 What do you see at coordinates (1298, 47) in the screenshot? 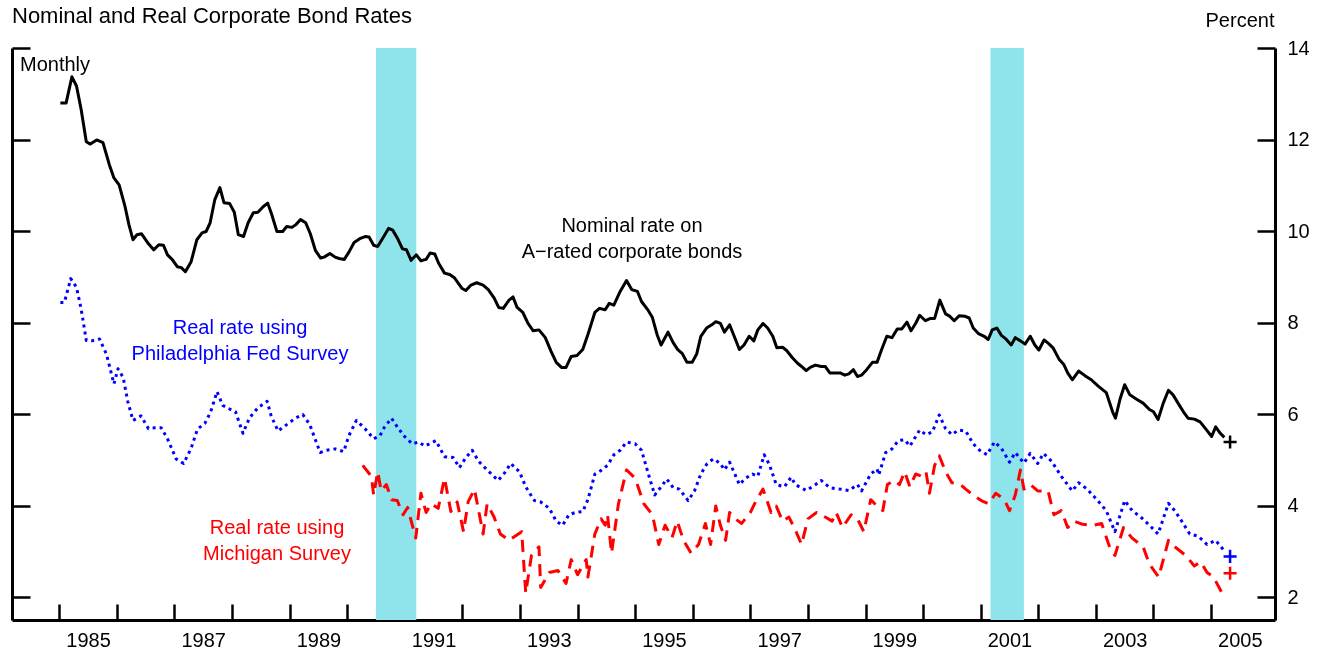
I see `y-tick-label: 14` at bounding box center [1298, 47].